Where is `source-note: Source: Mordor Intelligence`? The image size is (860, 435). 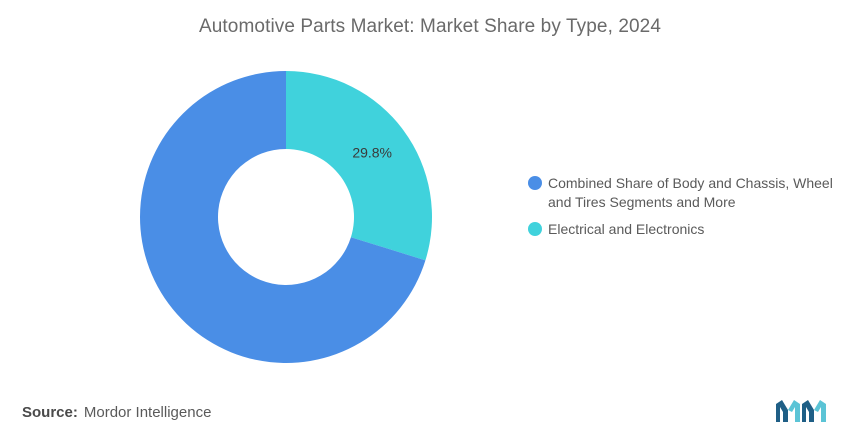 source-note: Source: Mordor Intelligence is located at coordinates (116, 412).